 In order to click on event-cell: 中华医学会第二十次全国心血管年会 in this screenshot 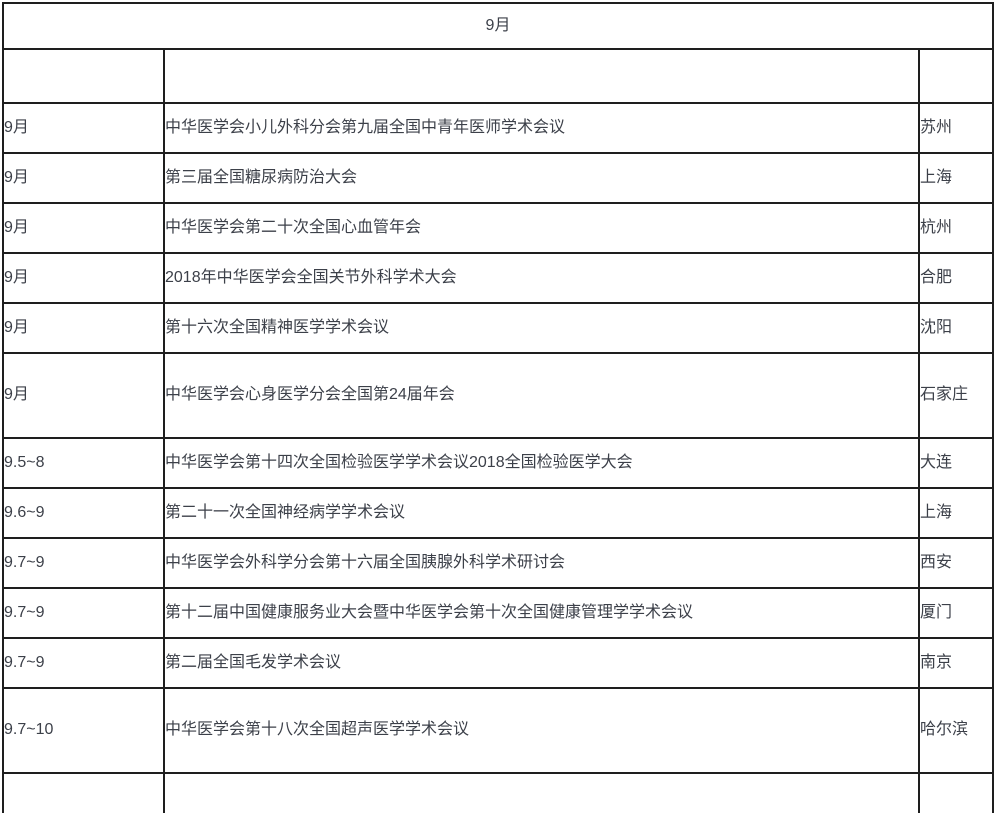, I will do `click(541, 228)`.